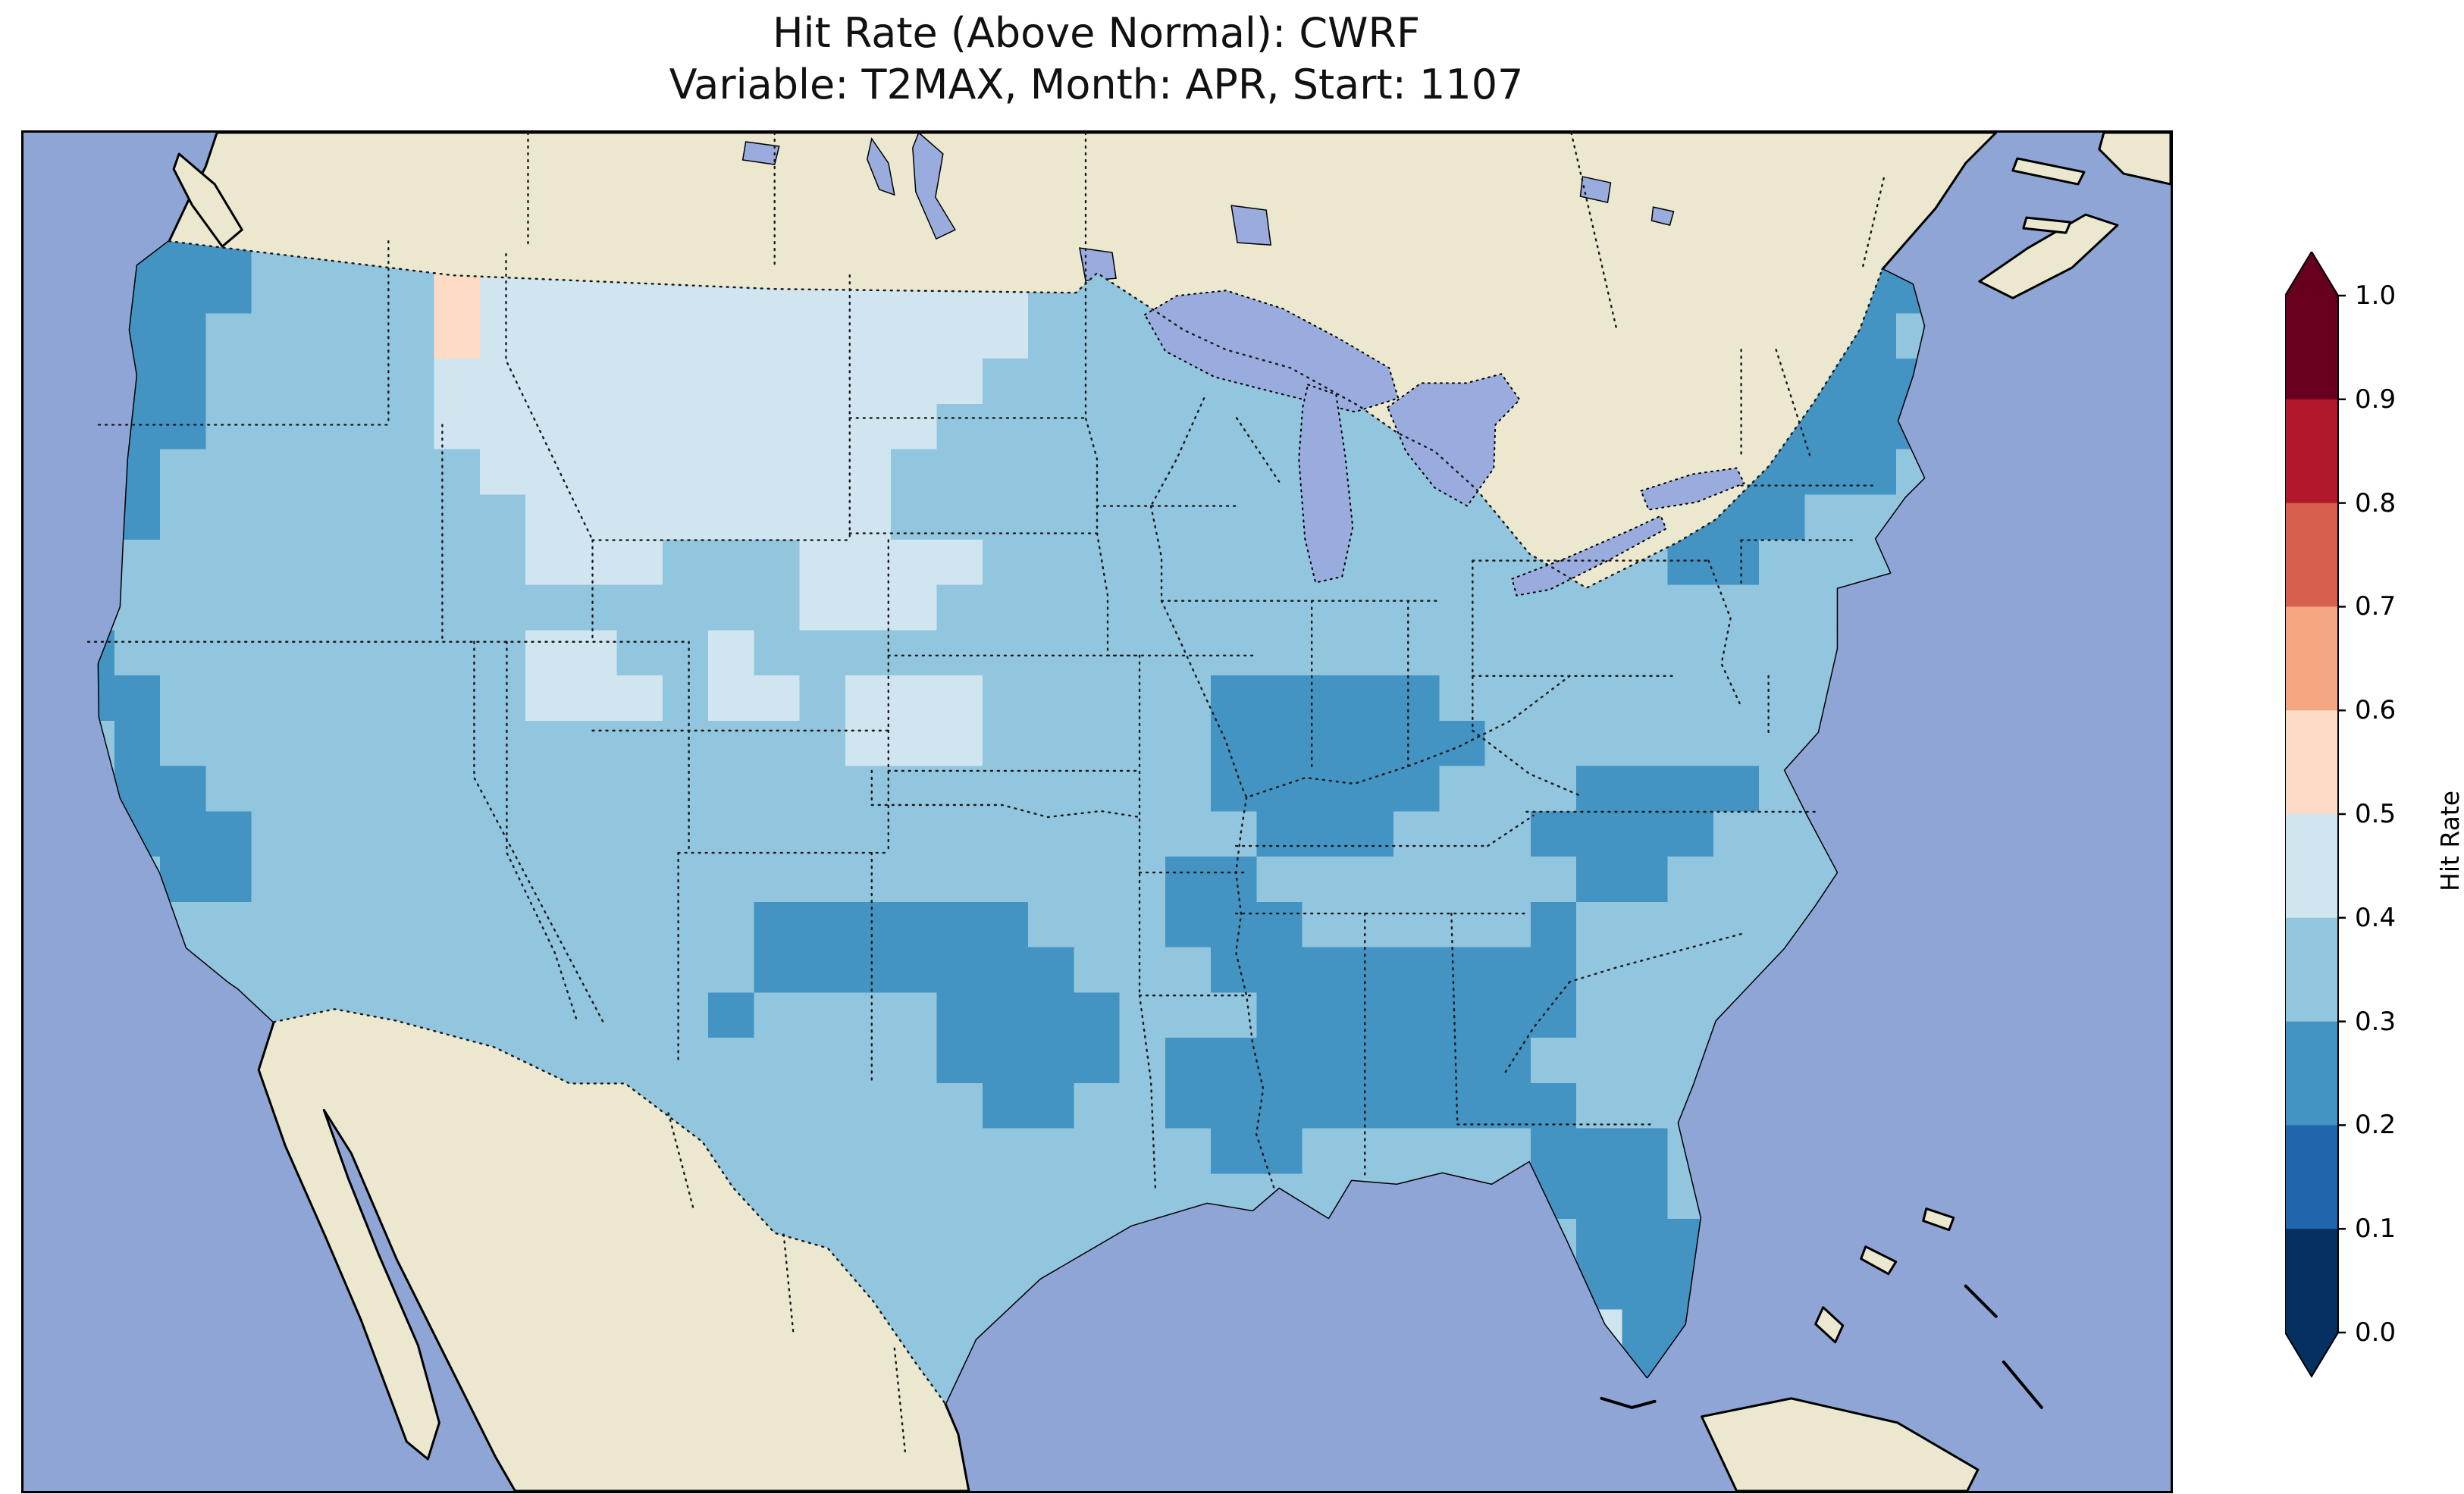 The image size is (2464, 1494). I want to click on colorbar-axis-label: Hit Rate, so click(2449, 840).